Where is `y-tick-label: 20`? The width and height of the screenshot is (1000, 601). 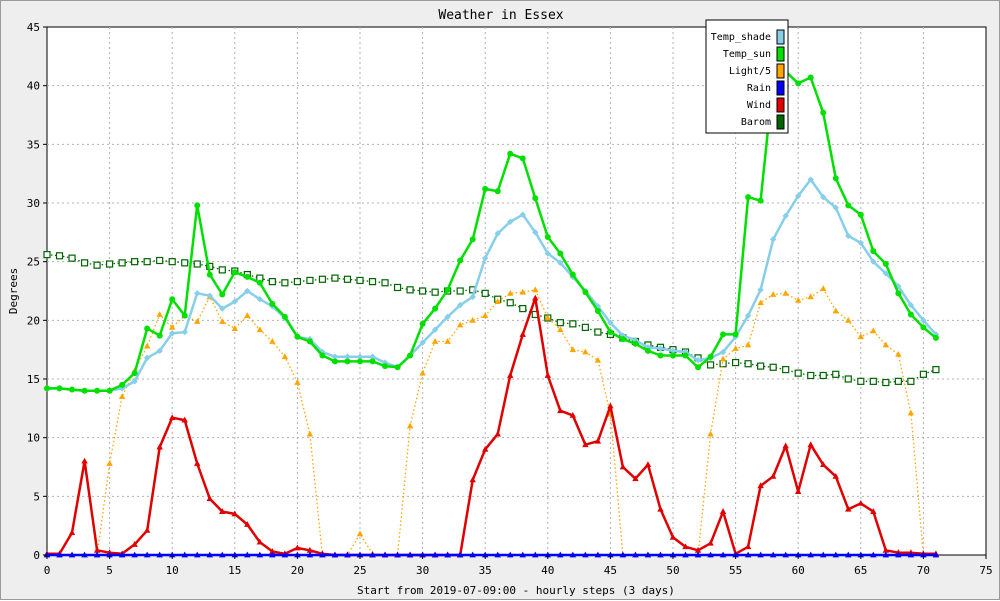
y-tick-label: 20 is located at coordinates (33, 320).